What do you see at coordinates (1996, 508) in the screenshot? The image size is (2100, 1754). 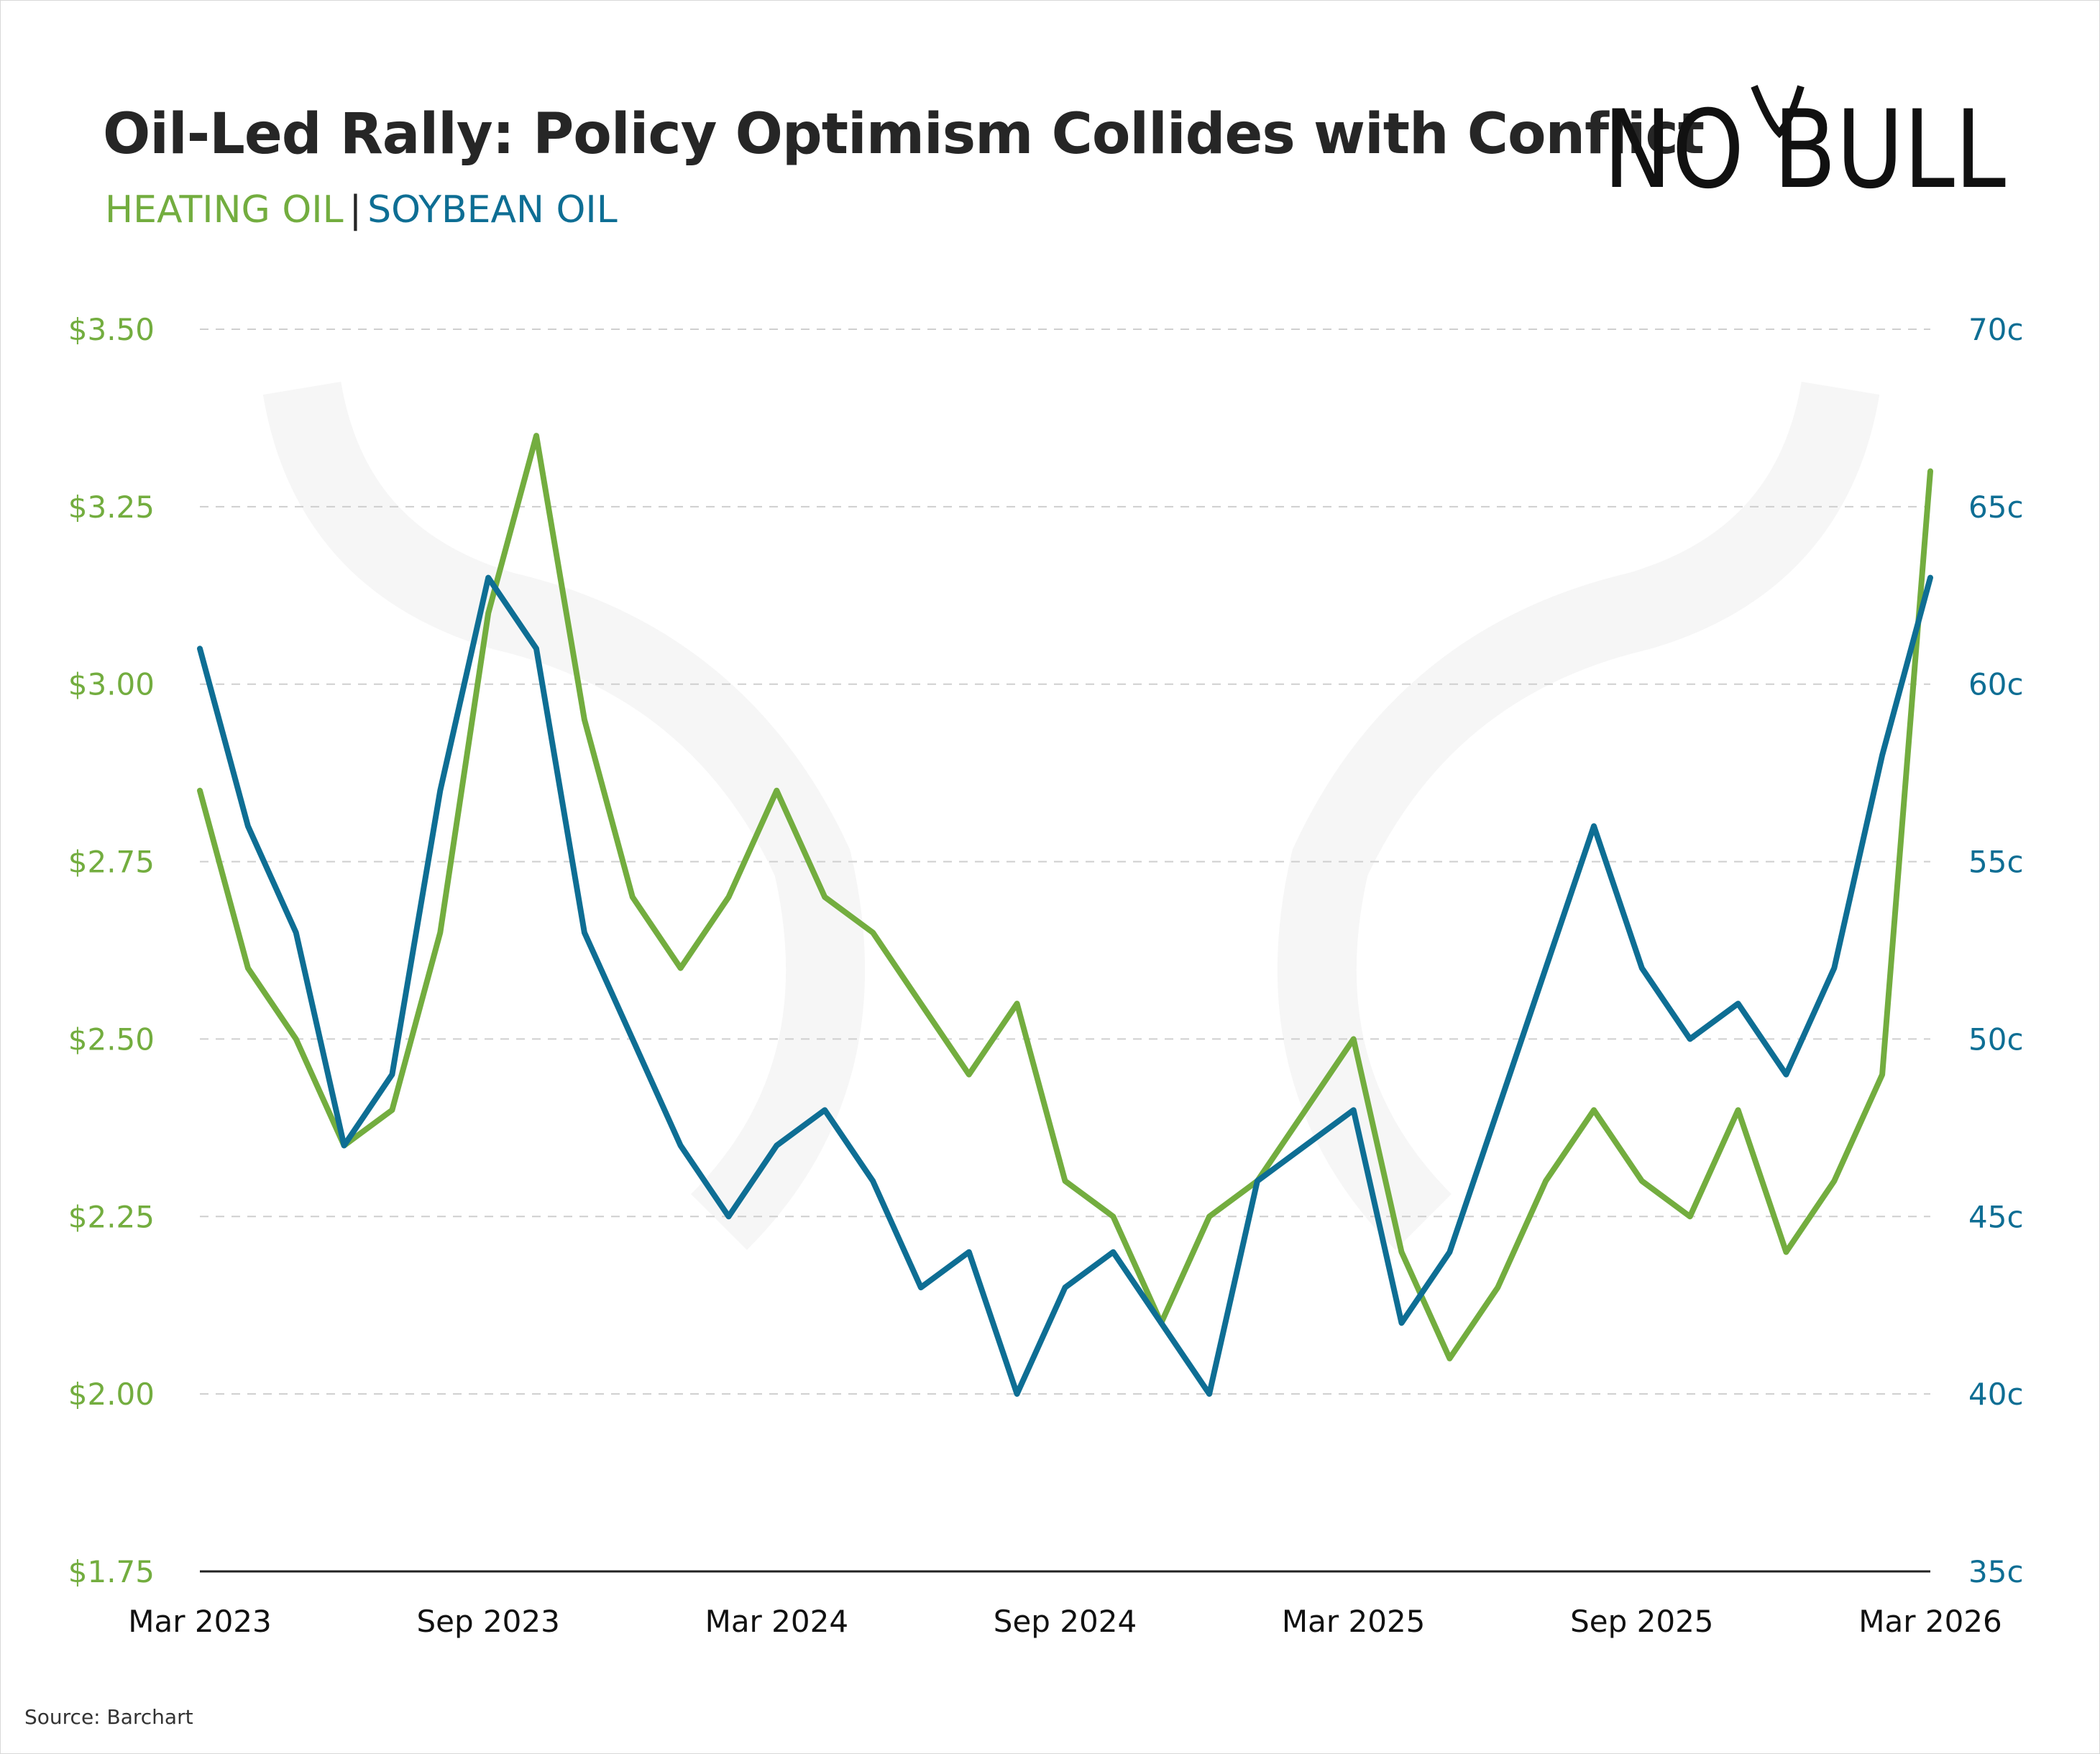 I see `y-right-tick-label: 65c` at bounding box center [1996, 508].